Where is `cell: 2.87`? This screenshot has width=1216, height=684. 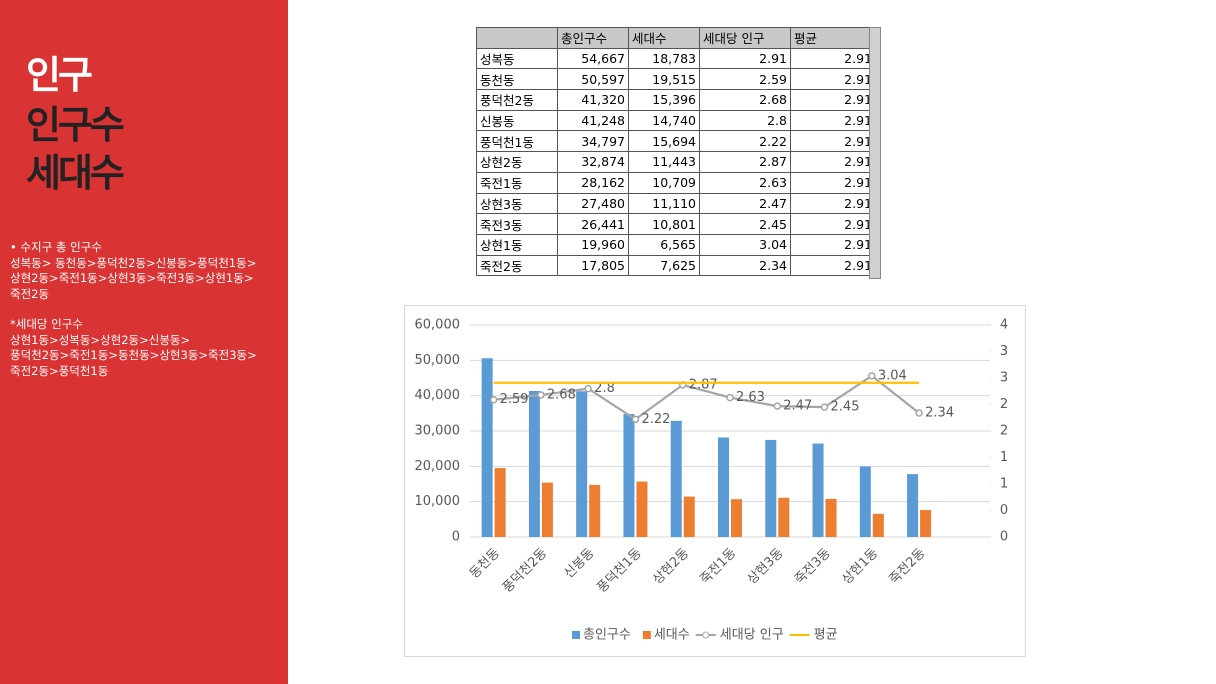 cell: 2.87 is located at coordinates (745, 162).